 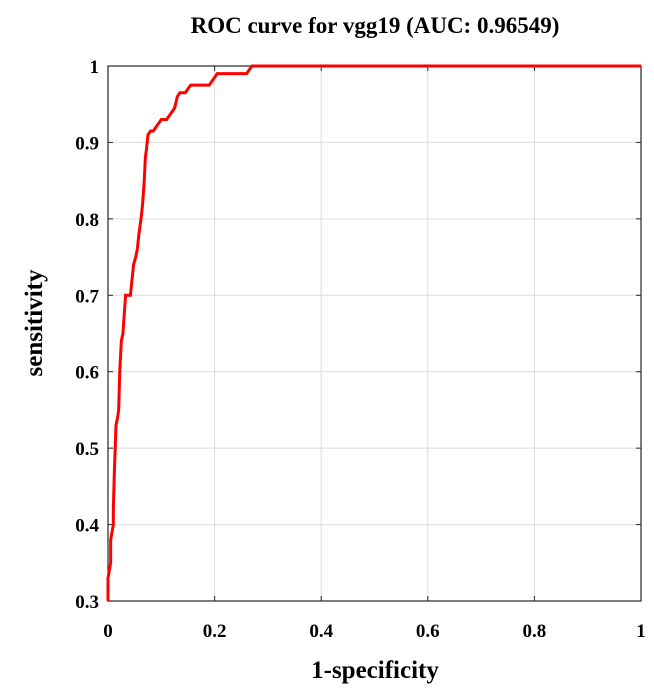 What do you see at coordinates (87, 602) in the screenshot?
I see `y-tick-label: 0.3` at bounding box center [87, 602].